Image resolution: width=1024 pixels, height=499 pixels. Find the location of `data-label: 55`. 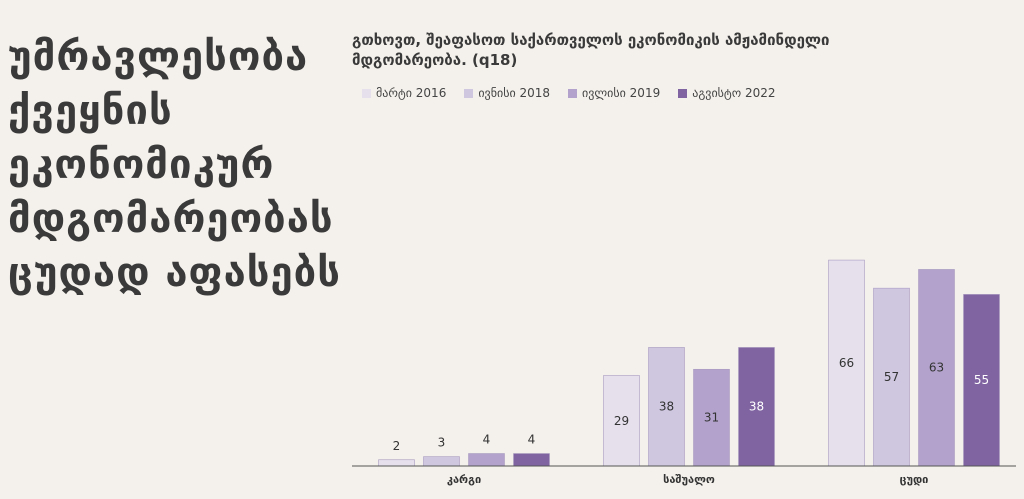

data-label: 55 is located at coordinates (981, 380).